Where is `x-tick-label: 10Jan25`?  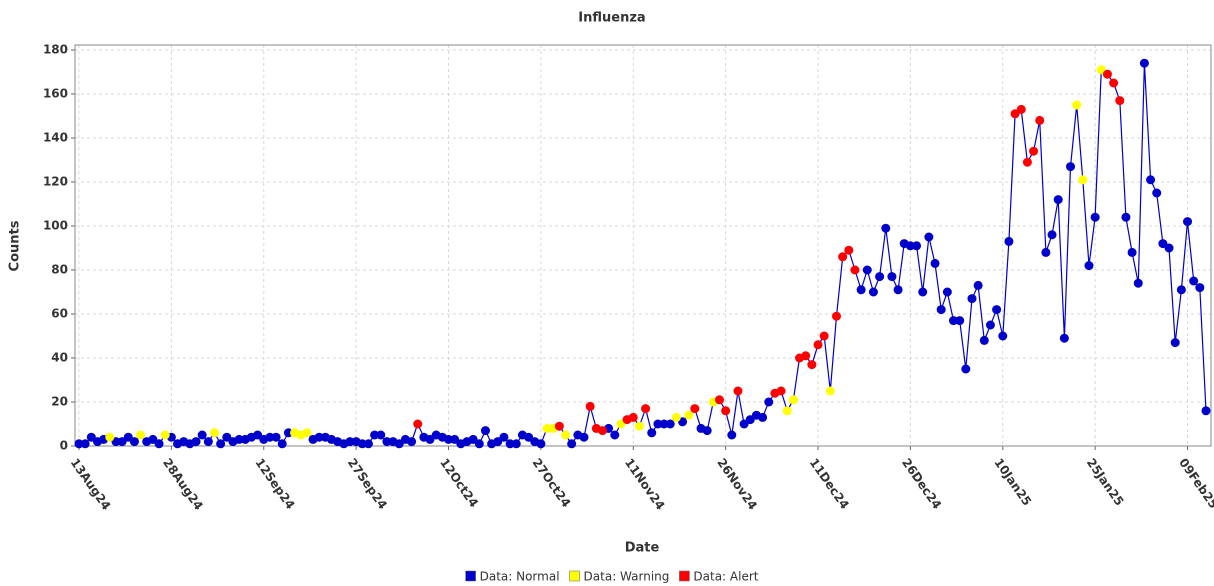 x-tick-label: 10Jan25 is located at coordinates (1012, 482).